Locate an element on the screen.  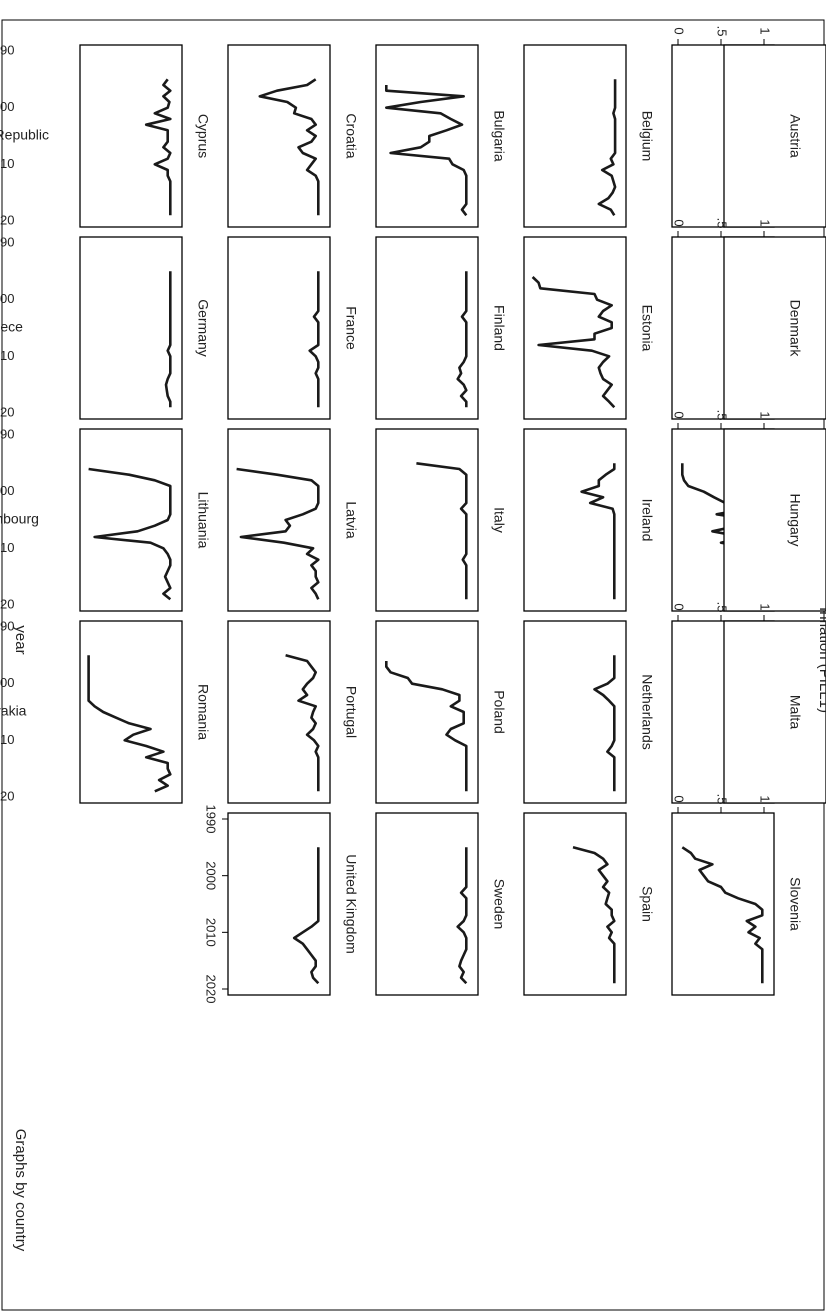
panel-portugal is located at coordinates (279, 712).